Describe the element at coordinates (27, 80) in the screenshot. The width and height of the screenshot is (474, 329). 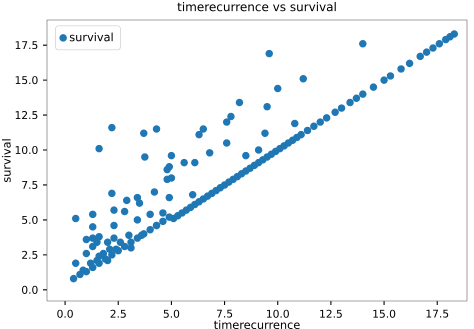
I see `y-tick-label: 15.0` at that location.